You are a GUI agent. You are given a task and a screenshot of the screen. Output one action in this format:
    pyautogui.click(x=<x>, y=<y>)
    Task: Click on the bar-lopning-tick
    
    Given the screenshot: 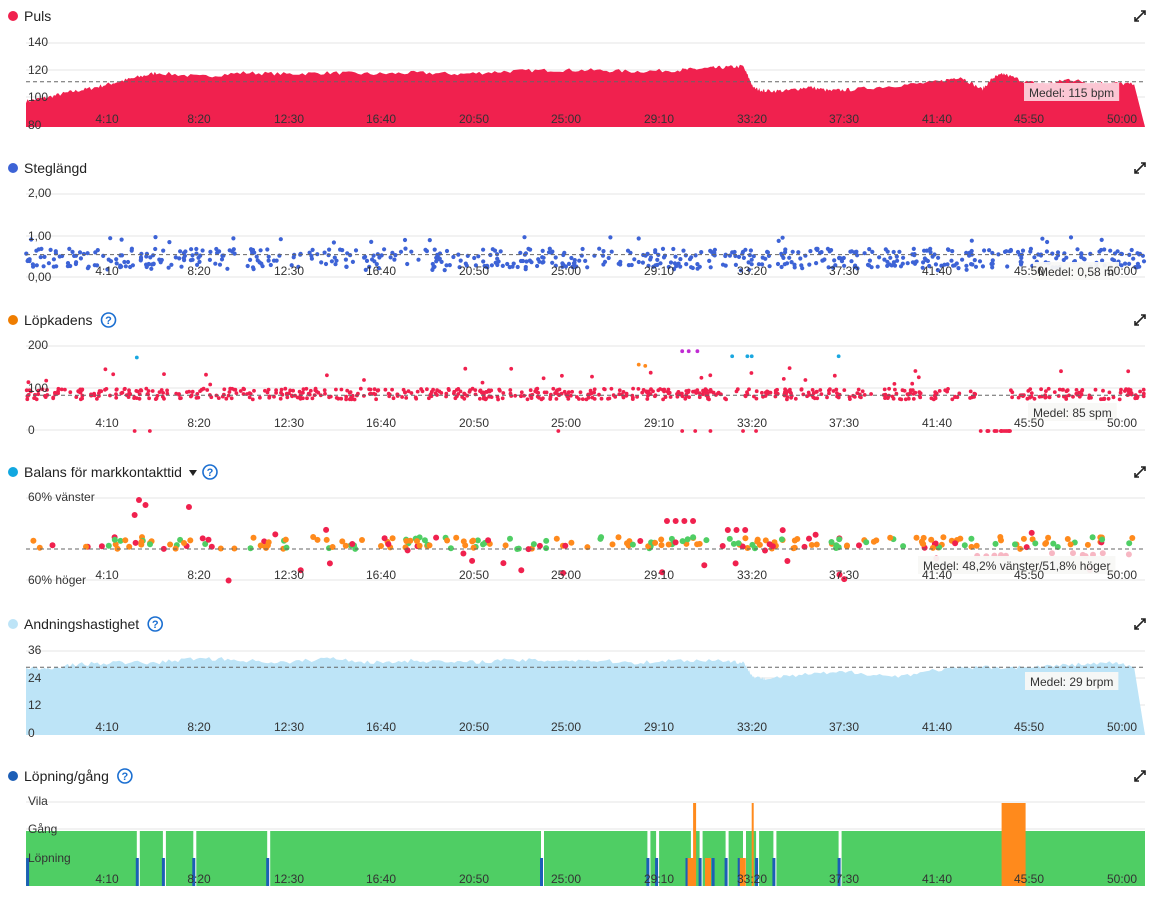 What is the action you would take?
    pyautogui.click(x=657, y=872)
    